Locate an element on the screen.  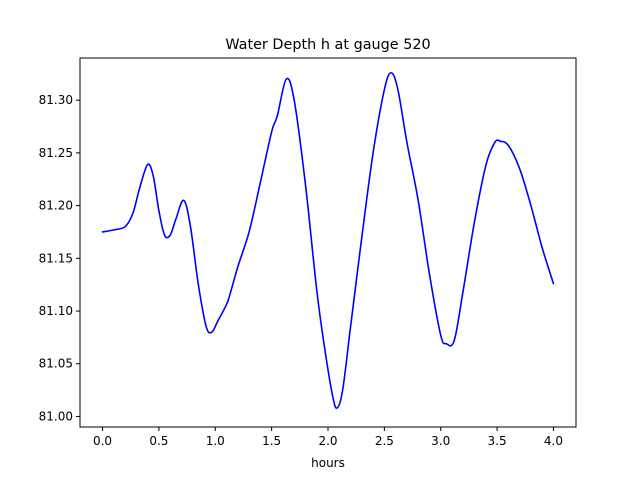
x-axis: 0.0 0.5 1.0 1.5 2.0 2.5 3.0 3.5 4.0 is located at coordinates (328, 437).